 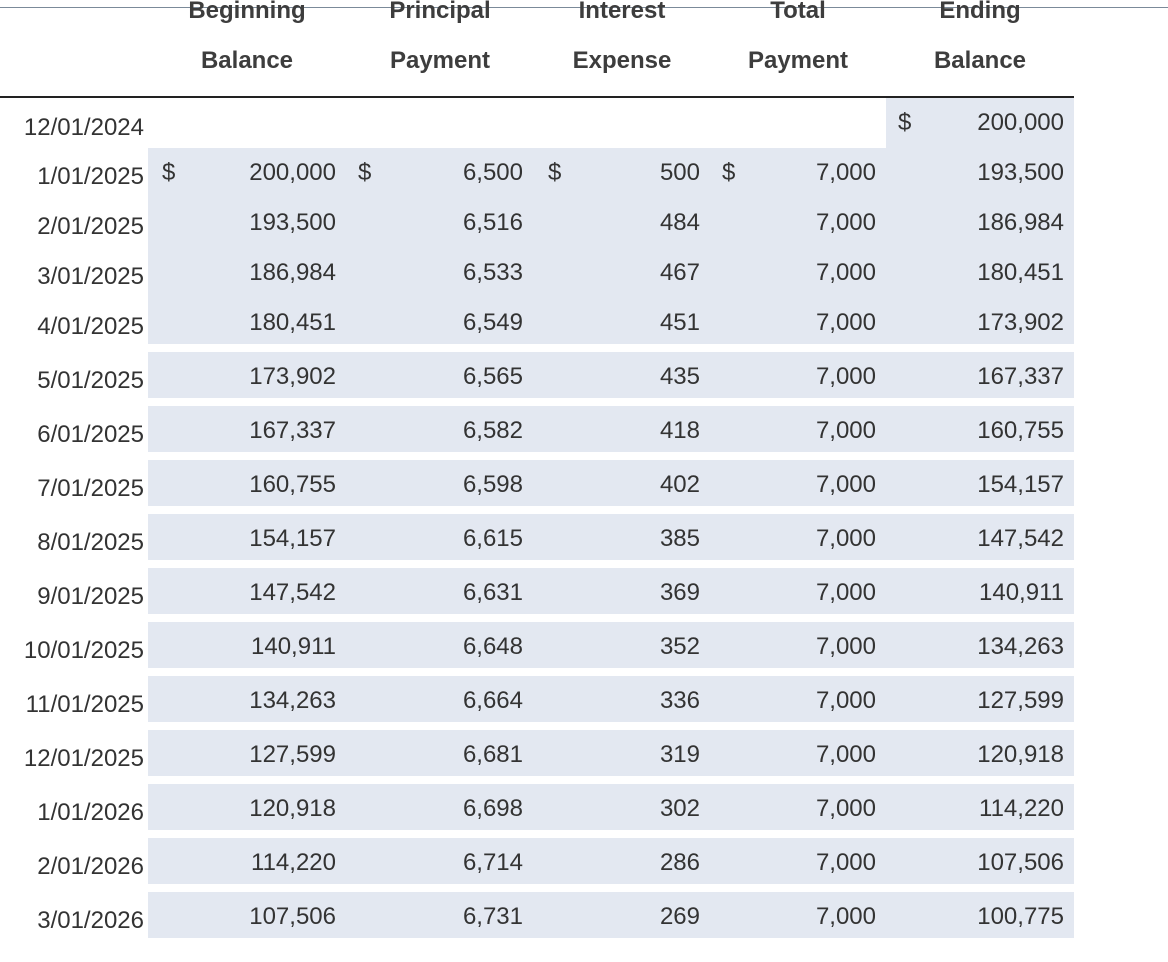 I want to click on table-row: 3/01/2025 186,984 6,533 467 7,000 180,451, so click(x=584, y=273).